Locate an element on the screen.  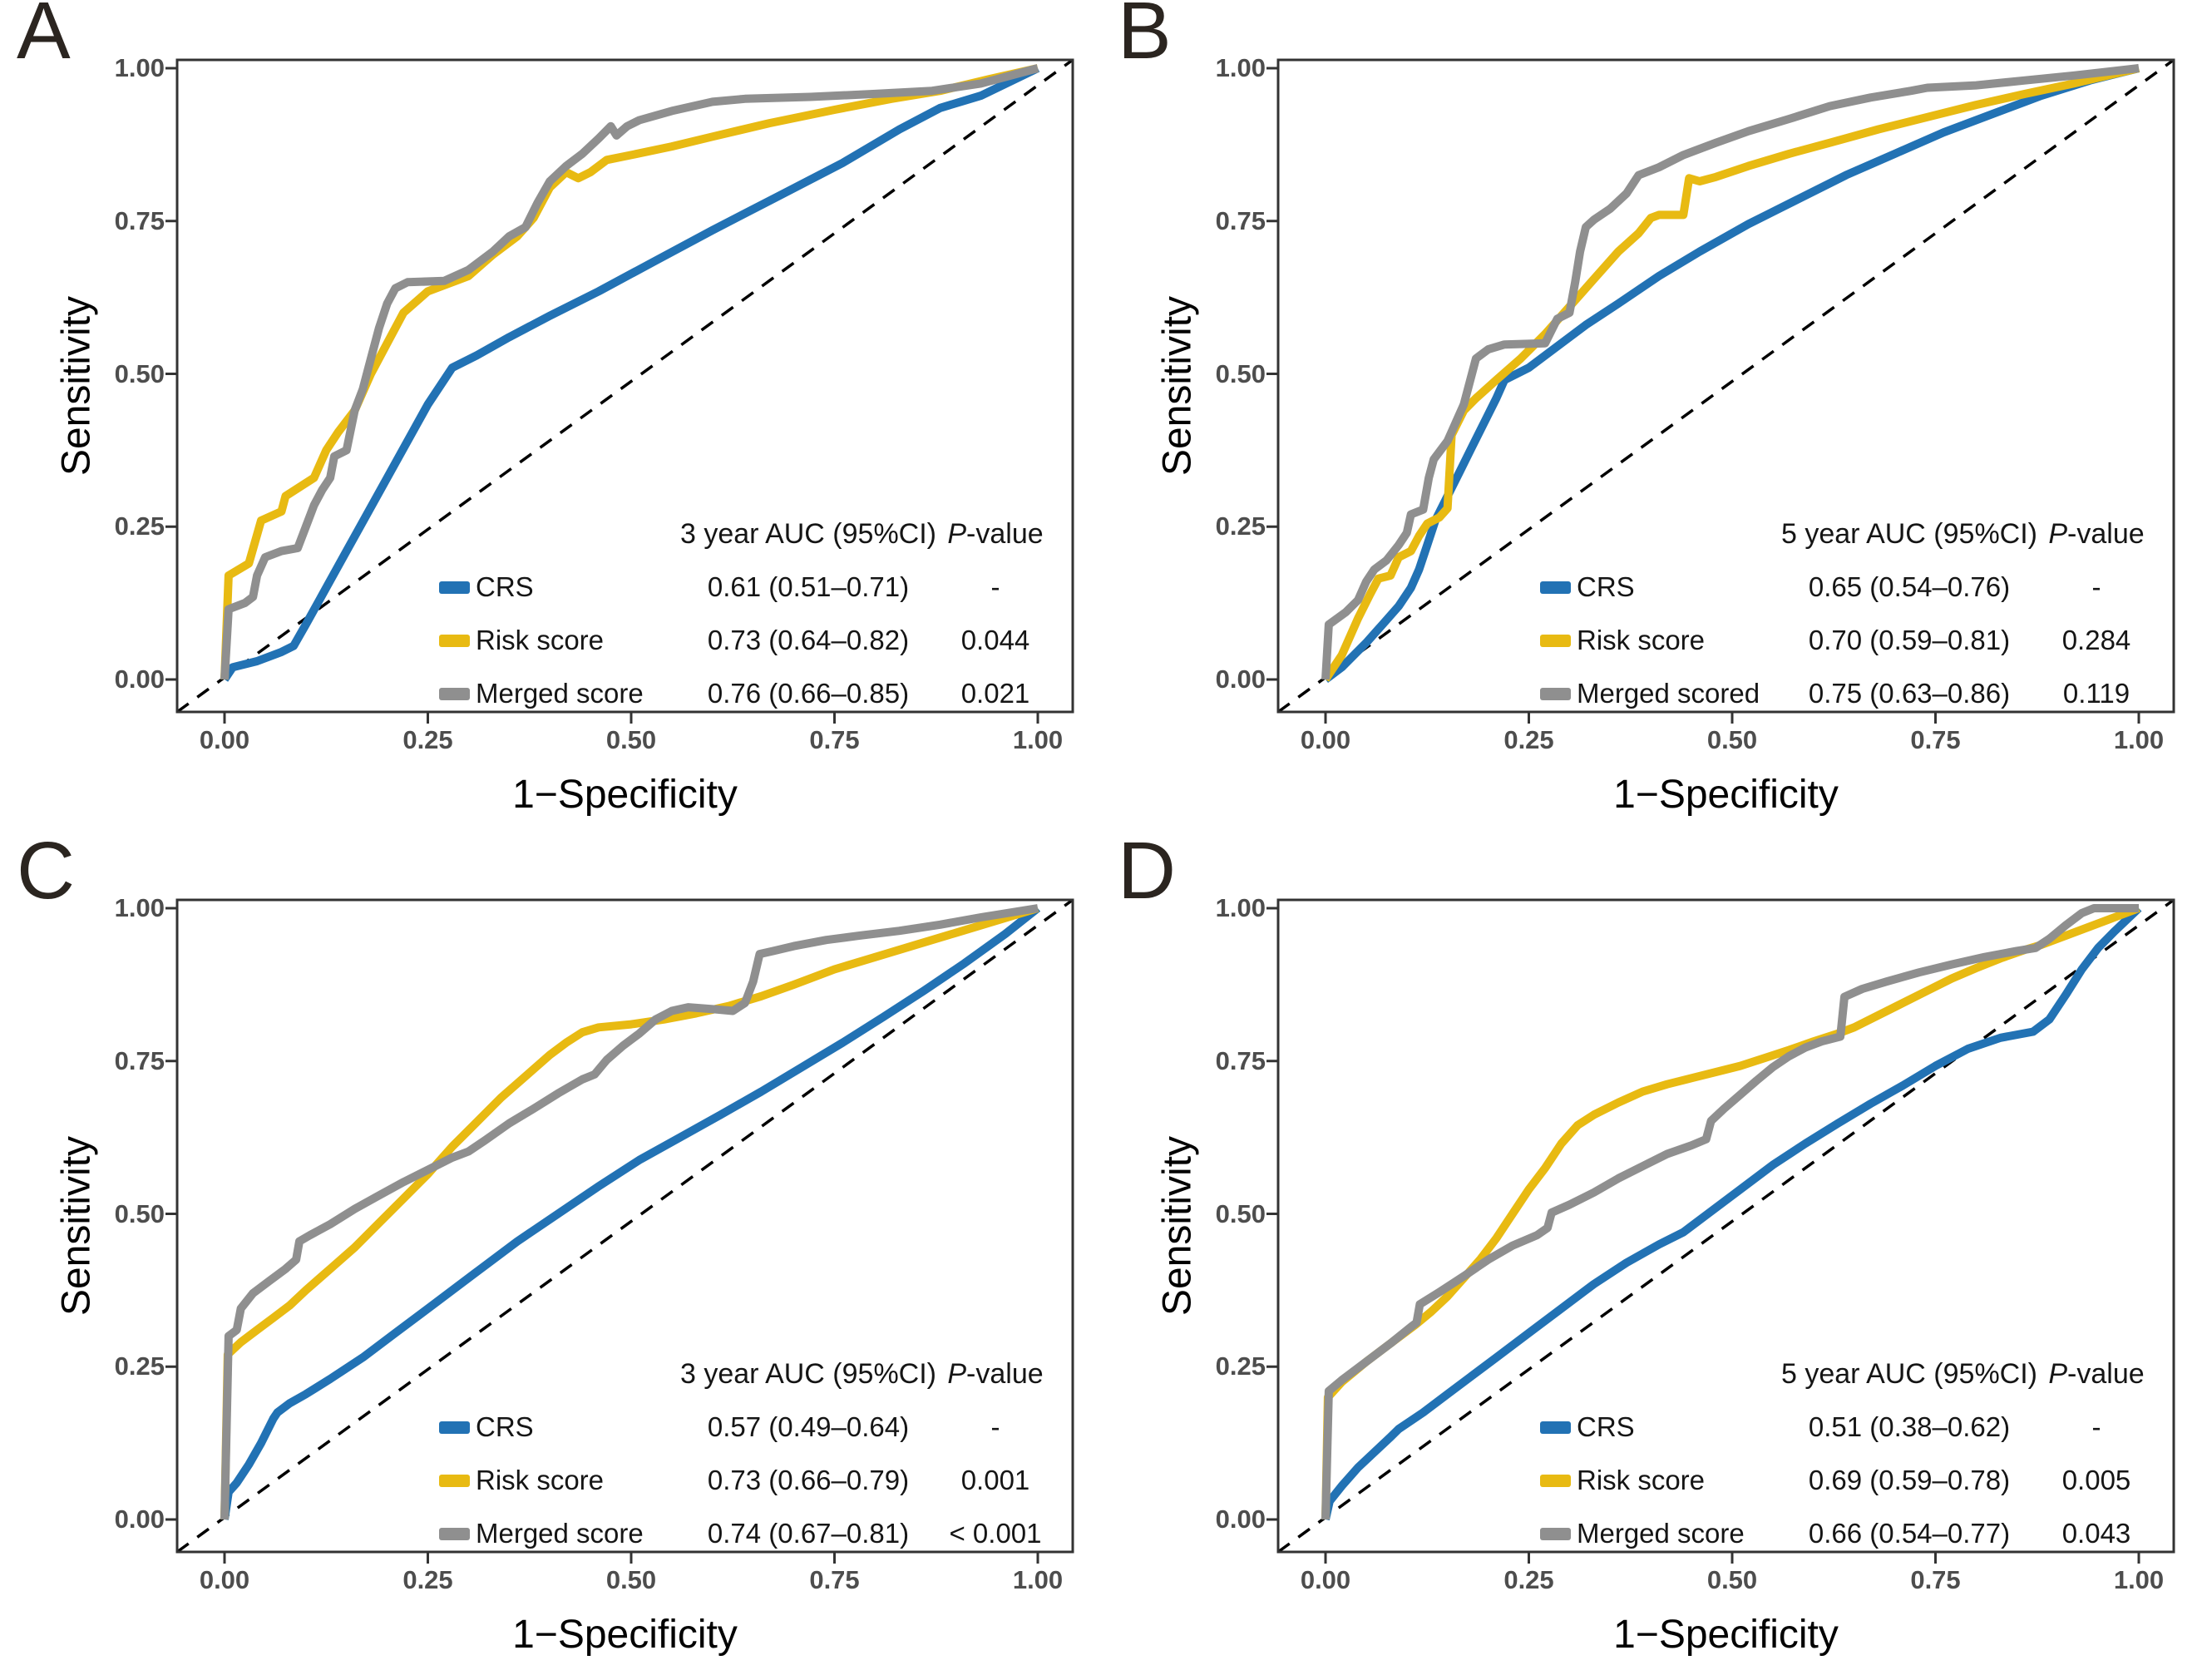
legend-series-name: Merged scored is located at coordinates (1668, 693).